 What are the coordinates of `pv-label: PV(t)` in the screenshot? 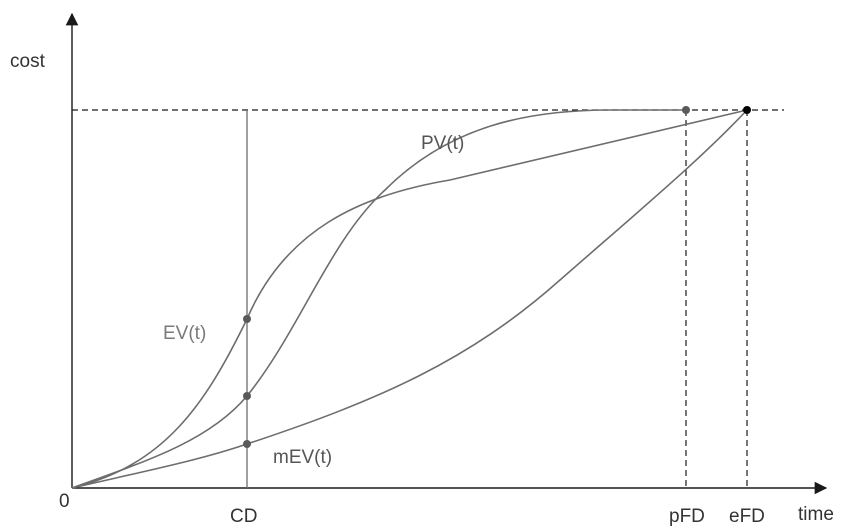 It's located at (442, 143).